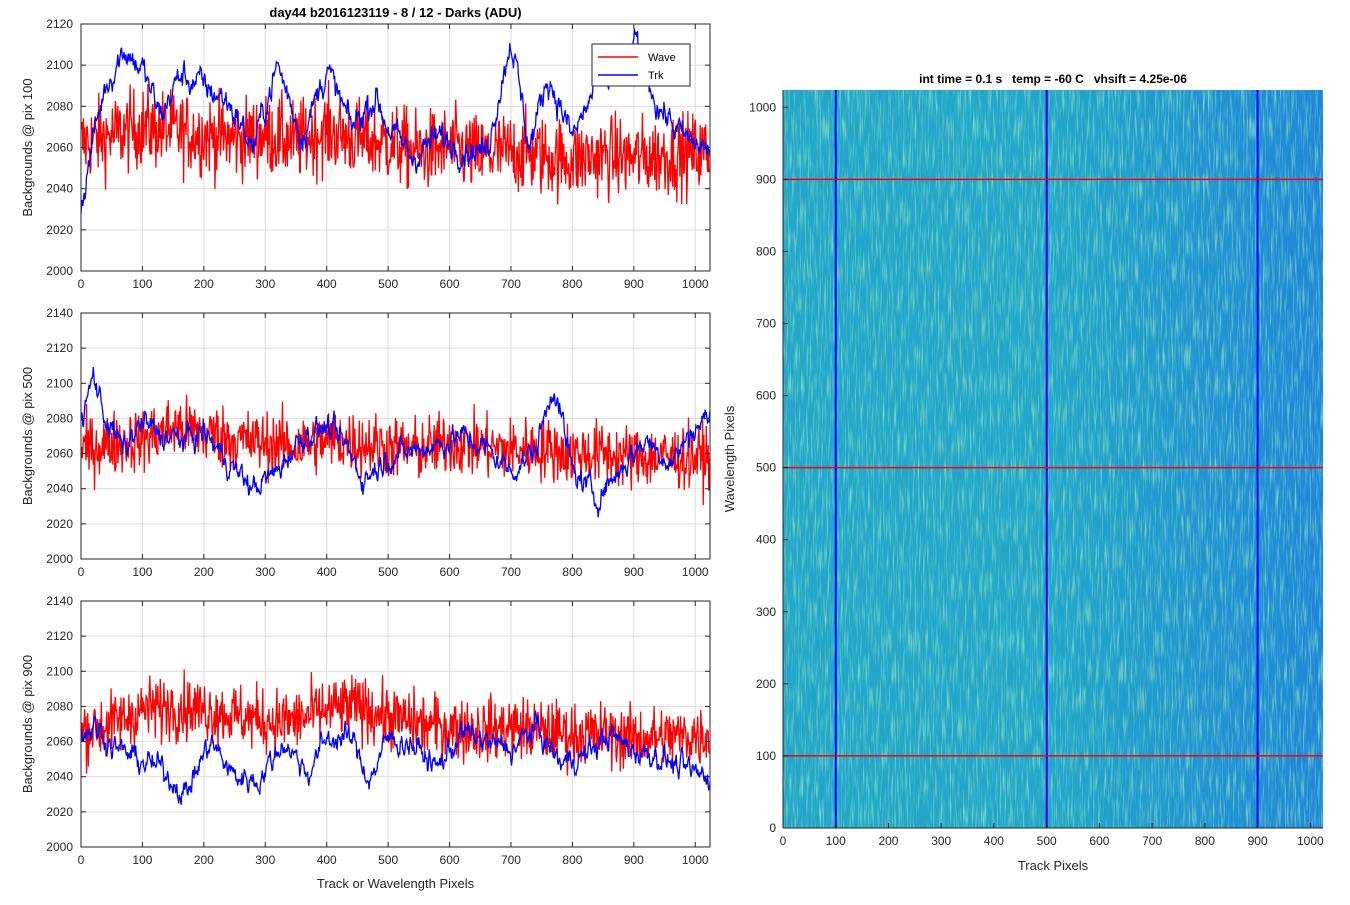  Describe the element at coordinates (766, 540) in the screenshot. I see `heatmap-y-tick-label: 400` at that location.